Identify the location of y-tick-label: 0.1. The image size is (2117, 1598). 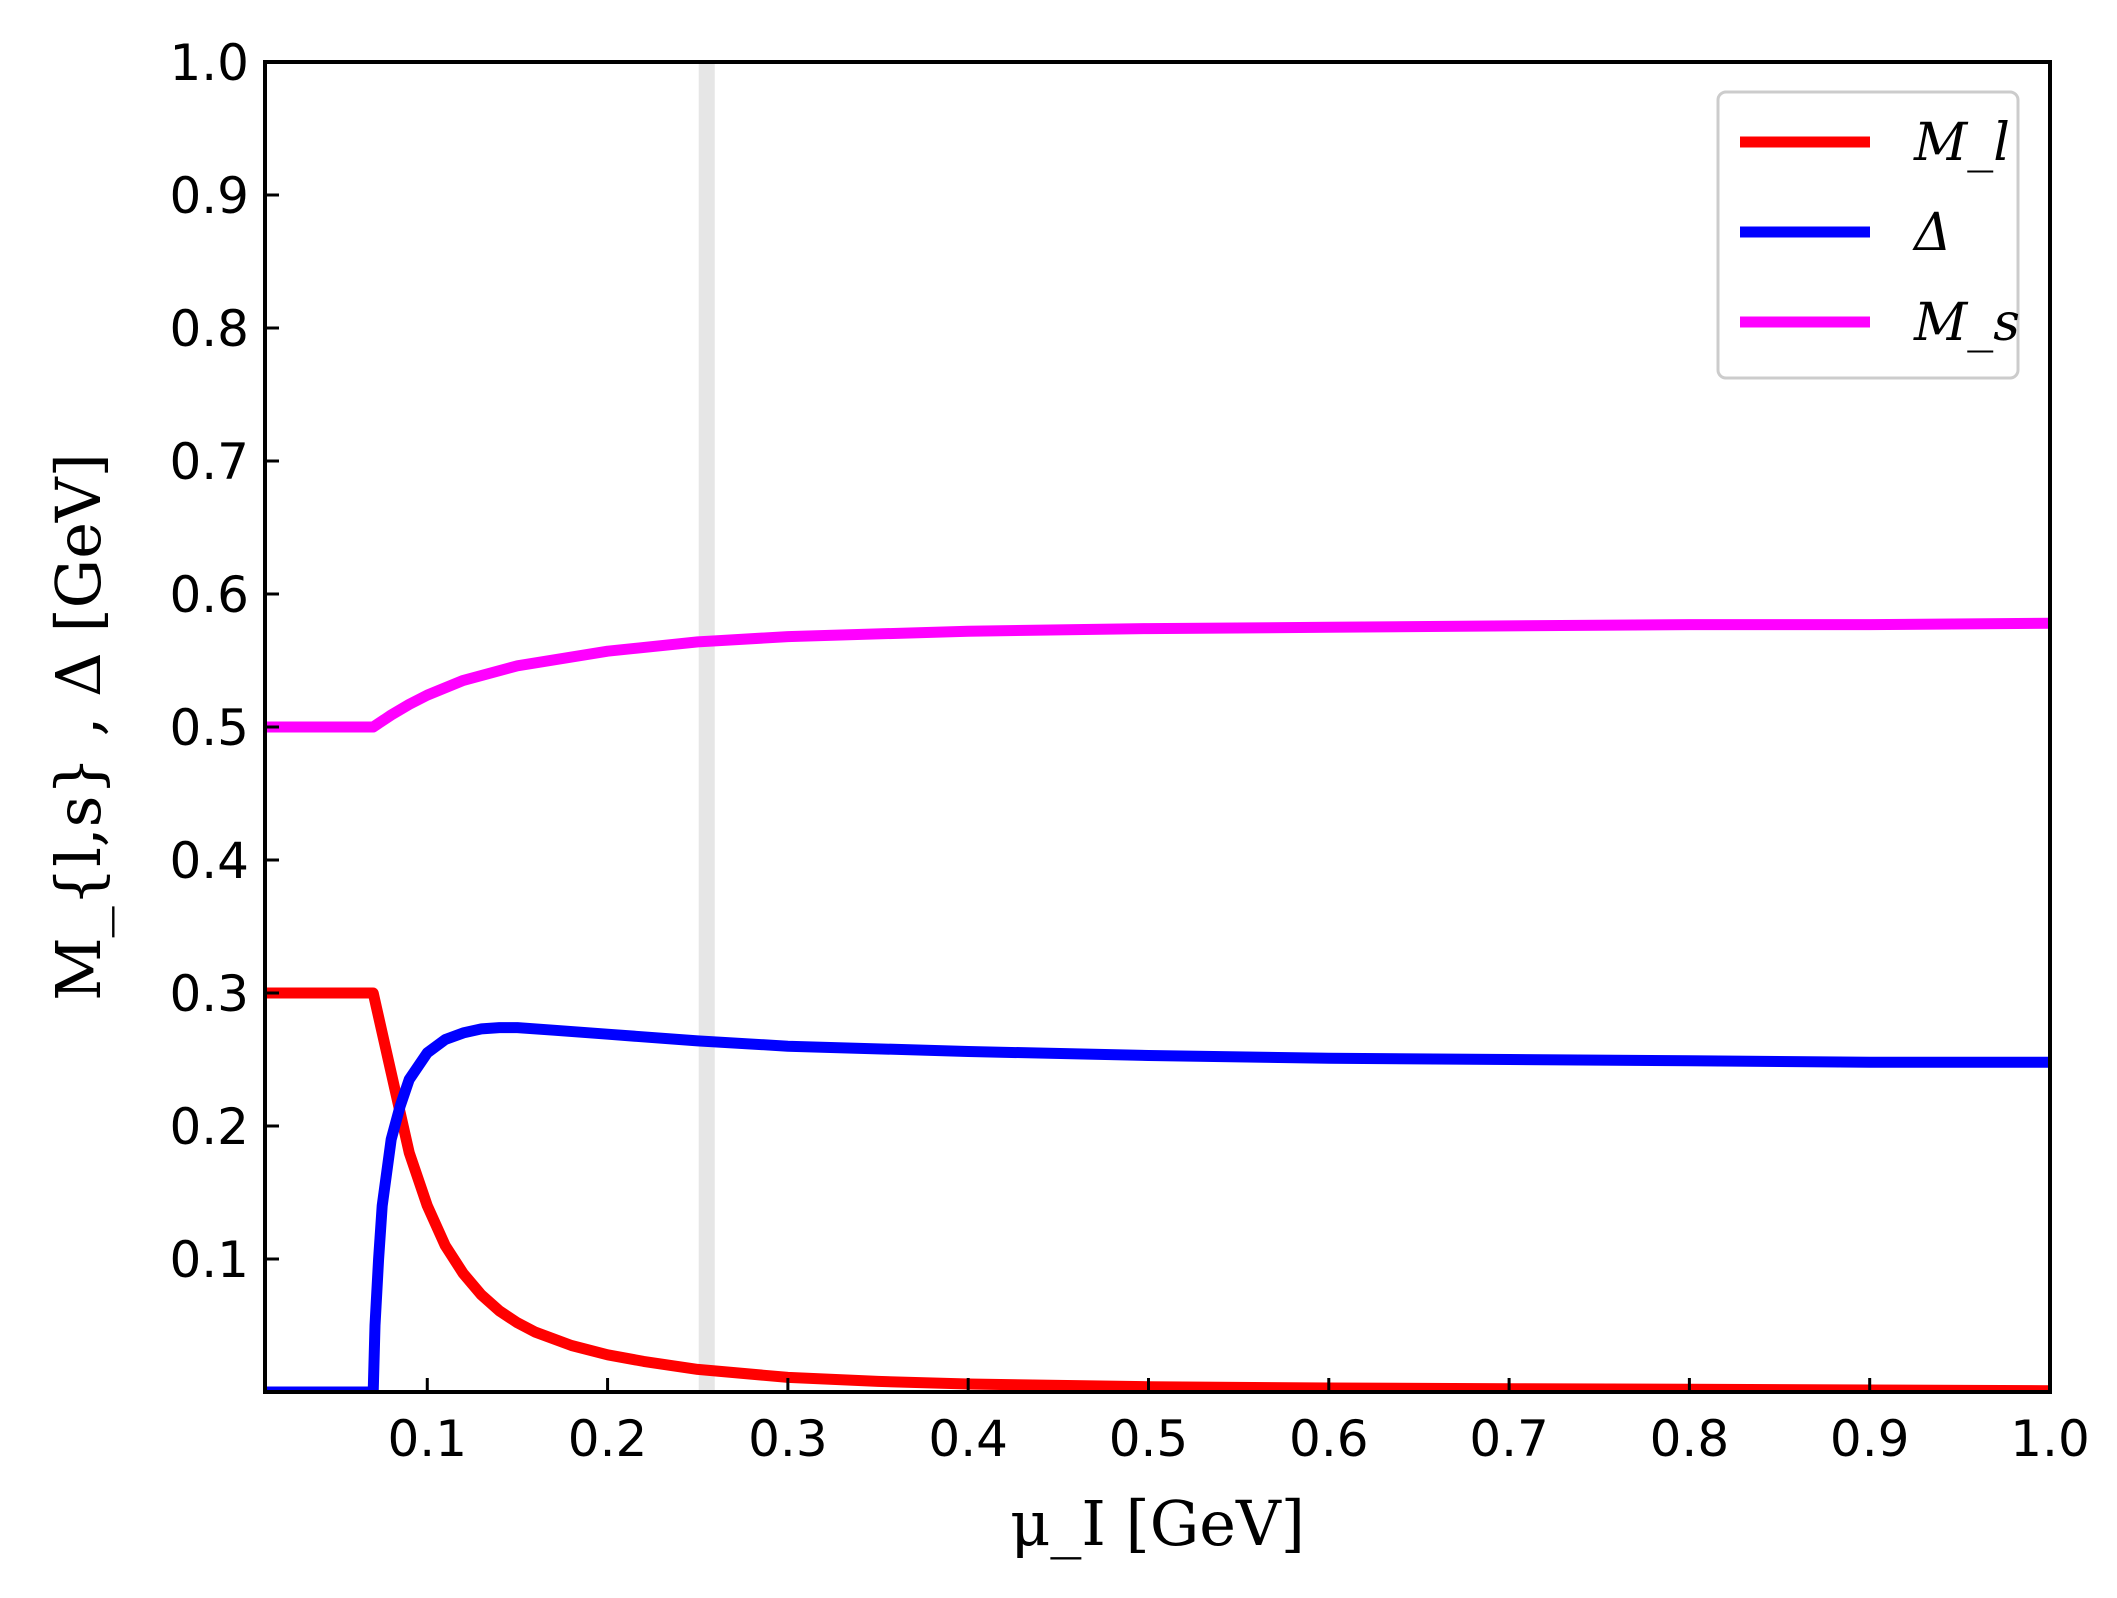
(209, 1260).